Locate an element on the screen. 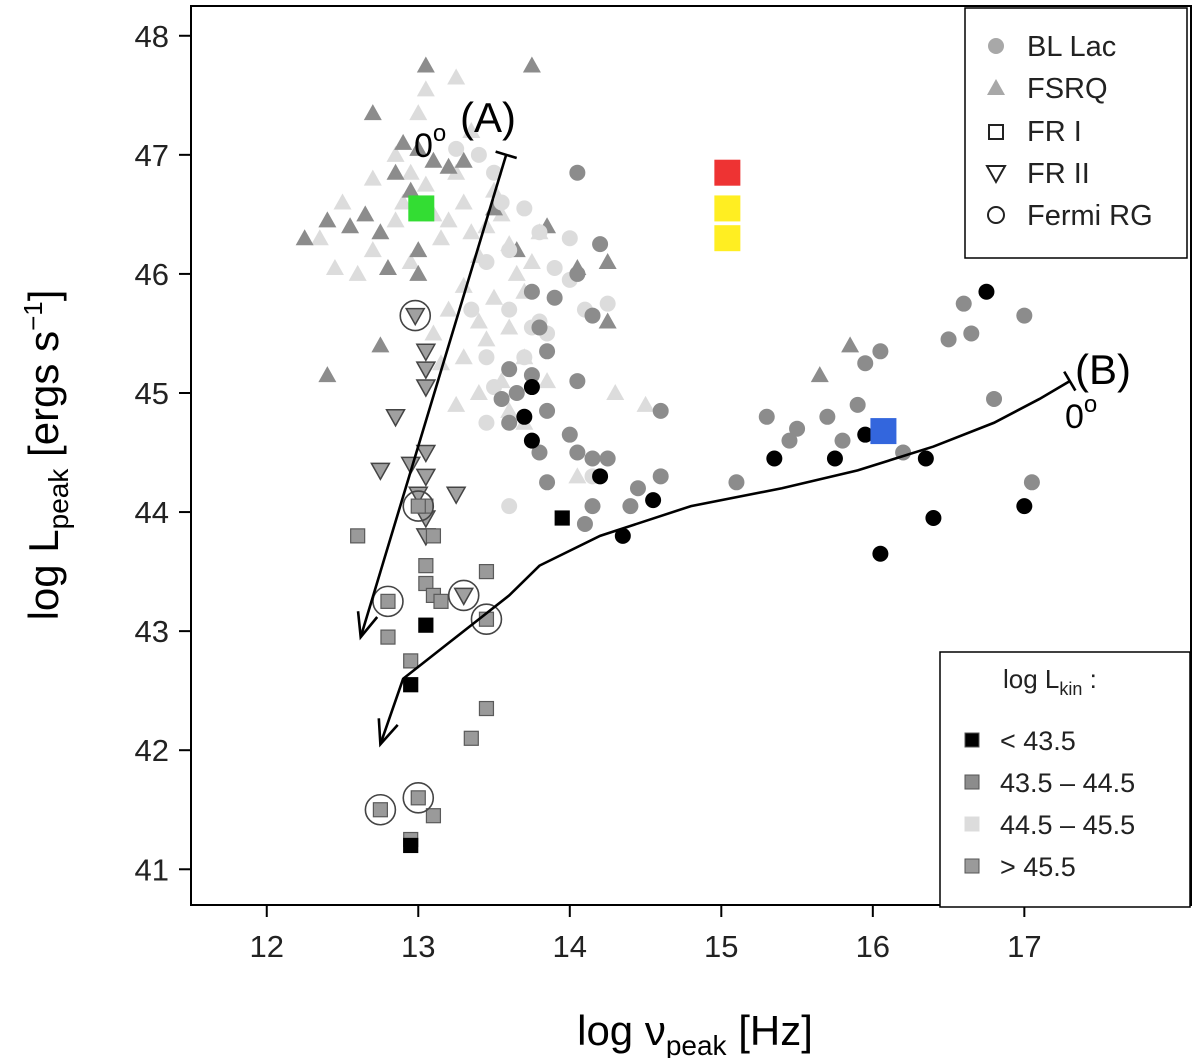 This screenshot has height=1058, width=1200. legend-bl-lac-marker is located at coordinates (996, 46).